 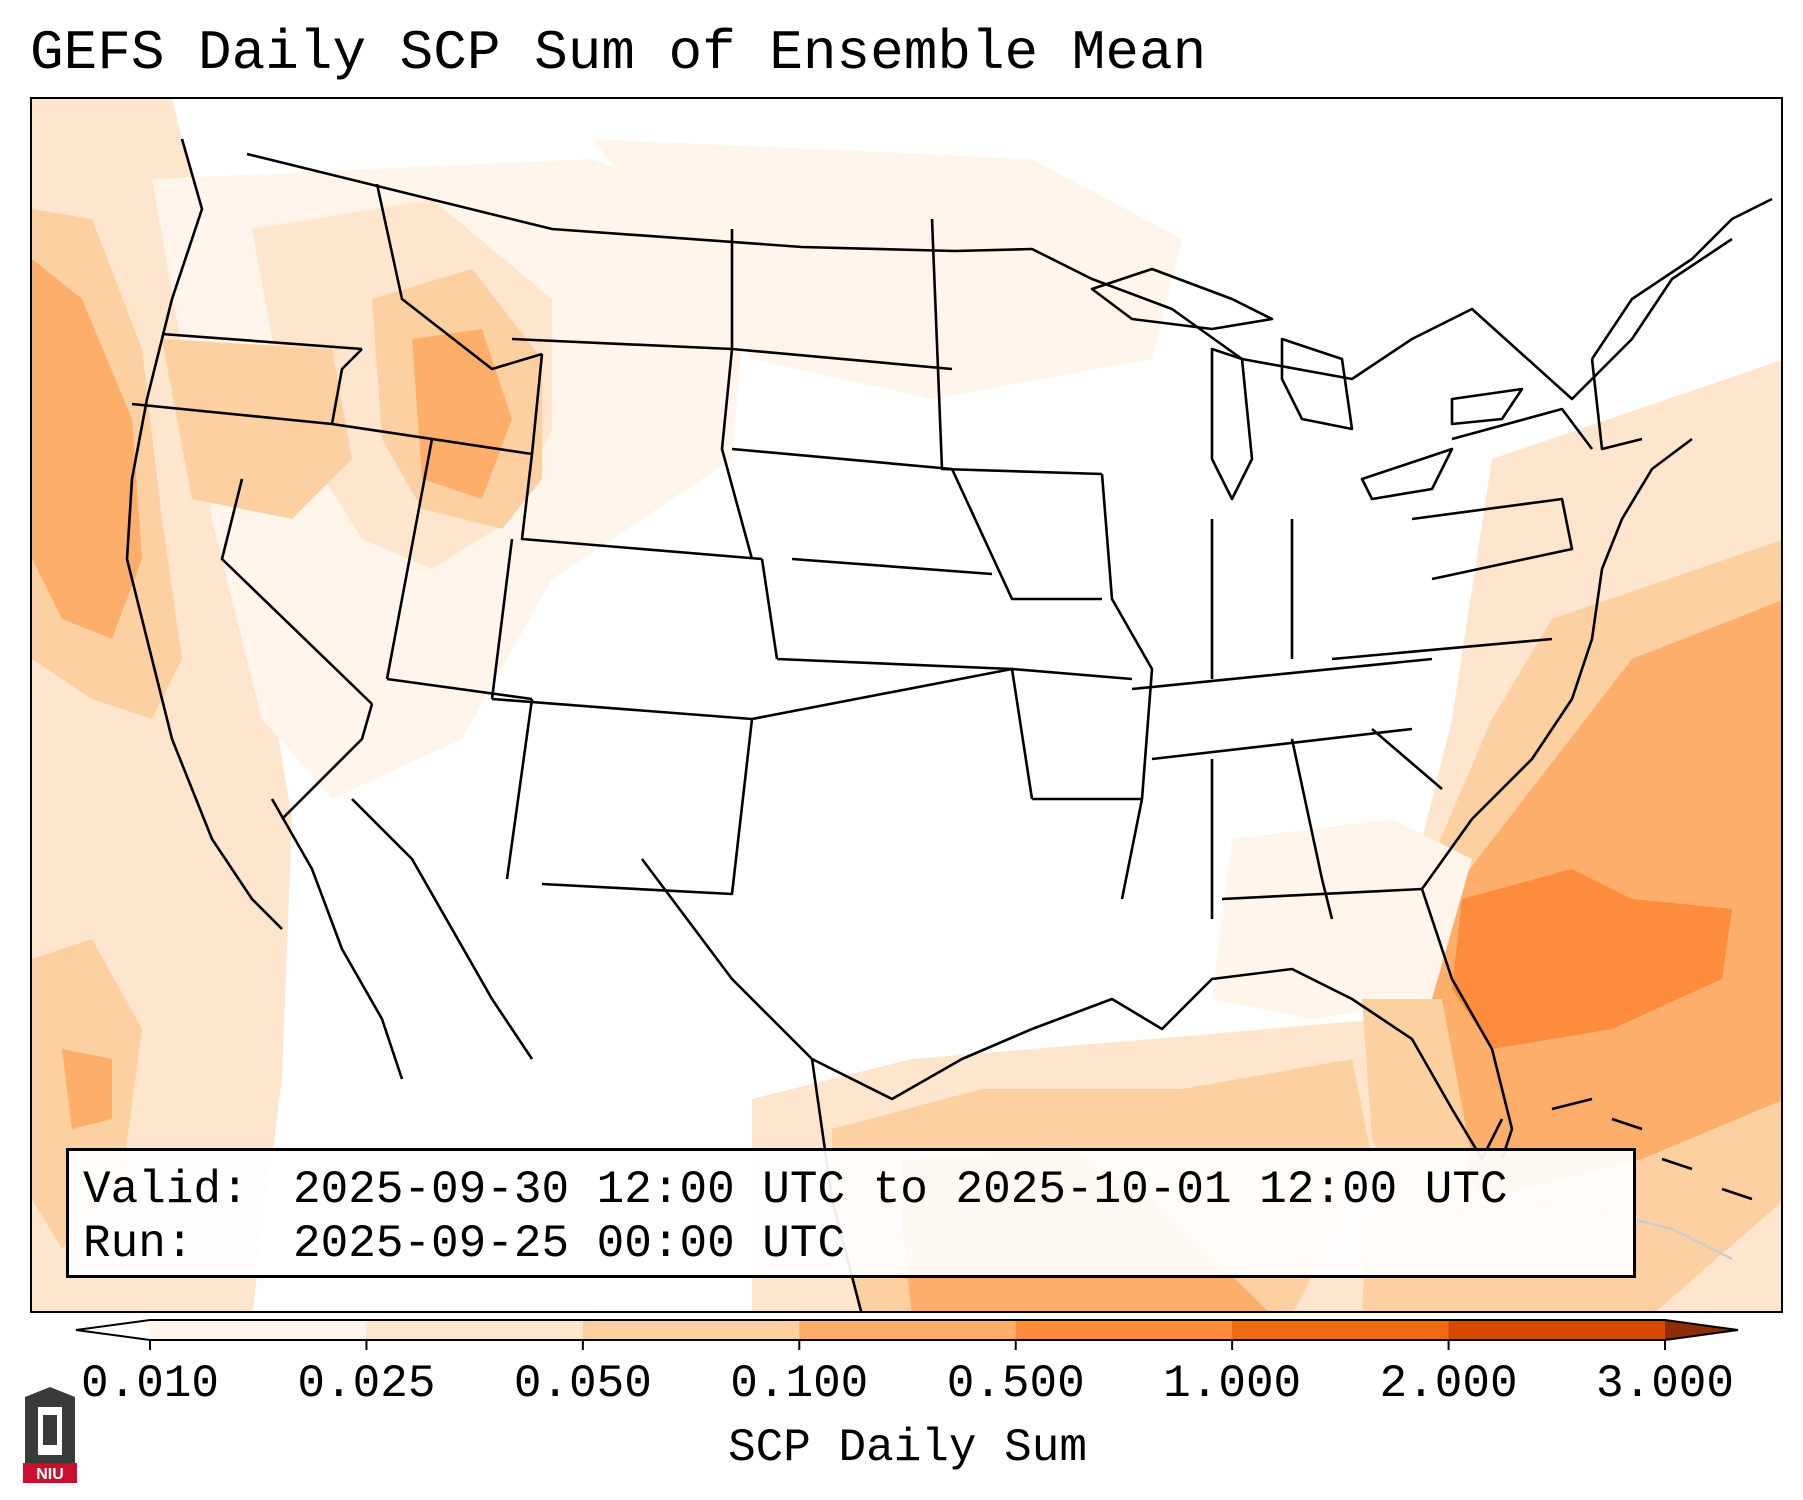 What do you see at coordinates (622, 344) in the screenshot?
I see `border-mt-wy` at bounding box center [622, 344].